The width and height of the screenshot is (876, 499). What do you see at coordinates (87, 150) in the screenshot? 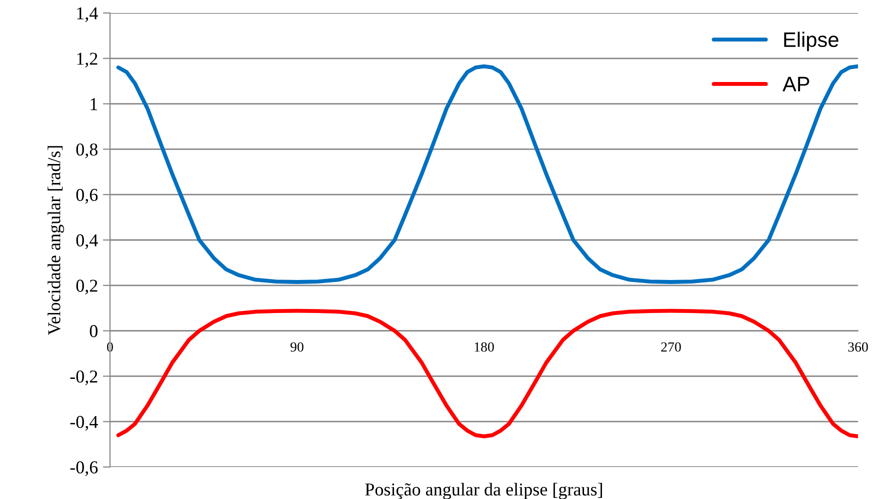
I see `y-tick-label: 0,8` at bounding box center [87, 150].